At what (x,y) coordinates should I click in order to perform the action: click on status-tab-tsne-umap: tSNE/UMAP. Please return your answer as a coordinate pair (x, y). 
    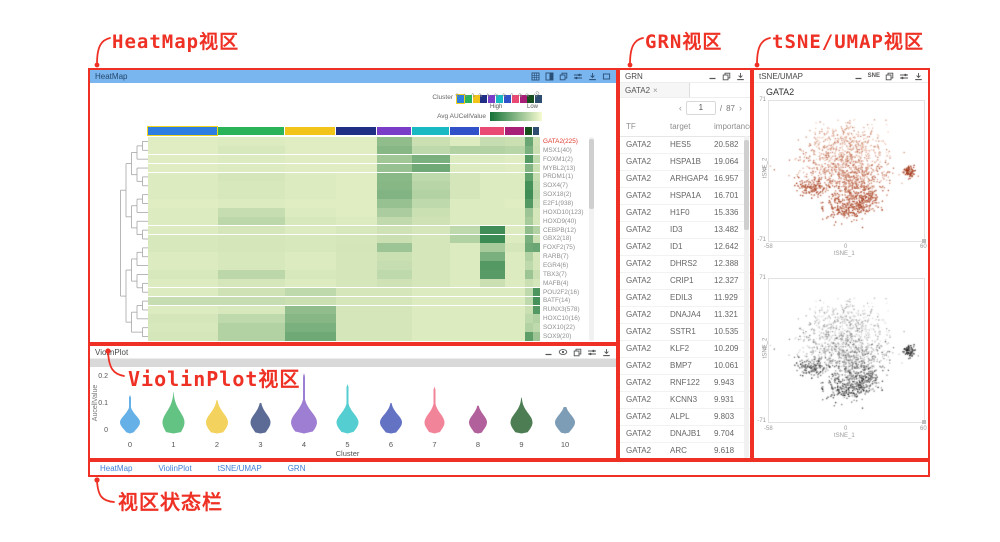
    Looking at the image, I should click on (239, 468).